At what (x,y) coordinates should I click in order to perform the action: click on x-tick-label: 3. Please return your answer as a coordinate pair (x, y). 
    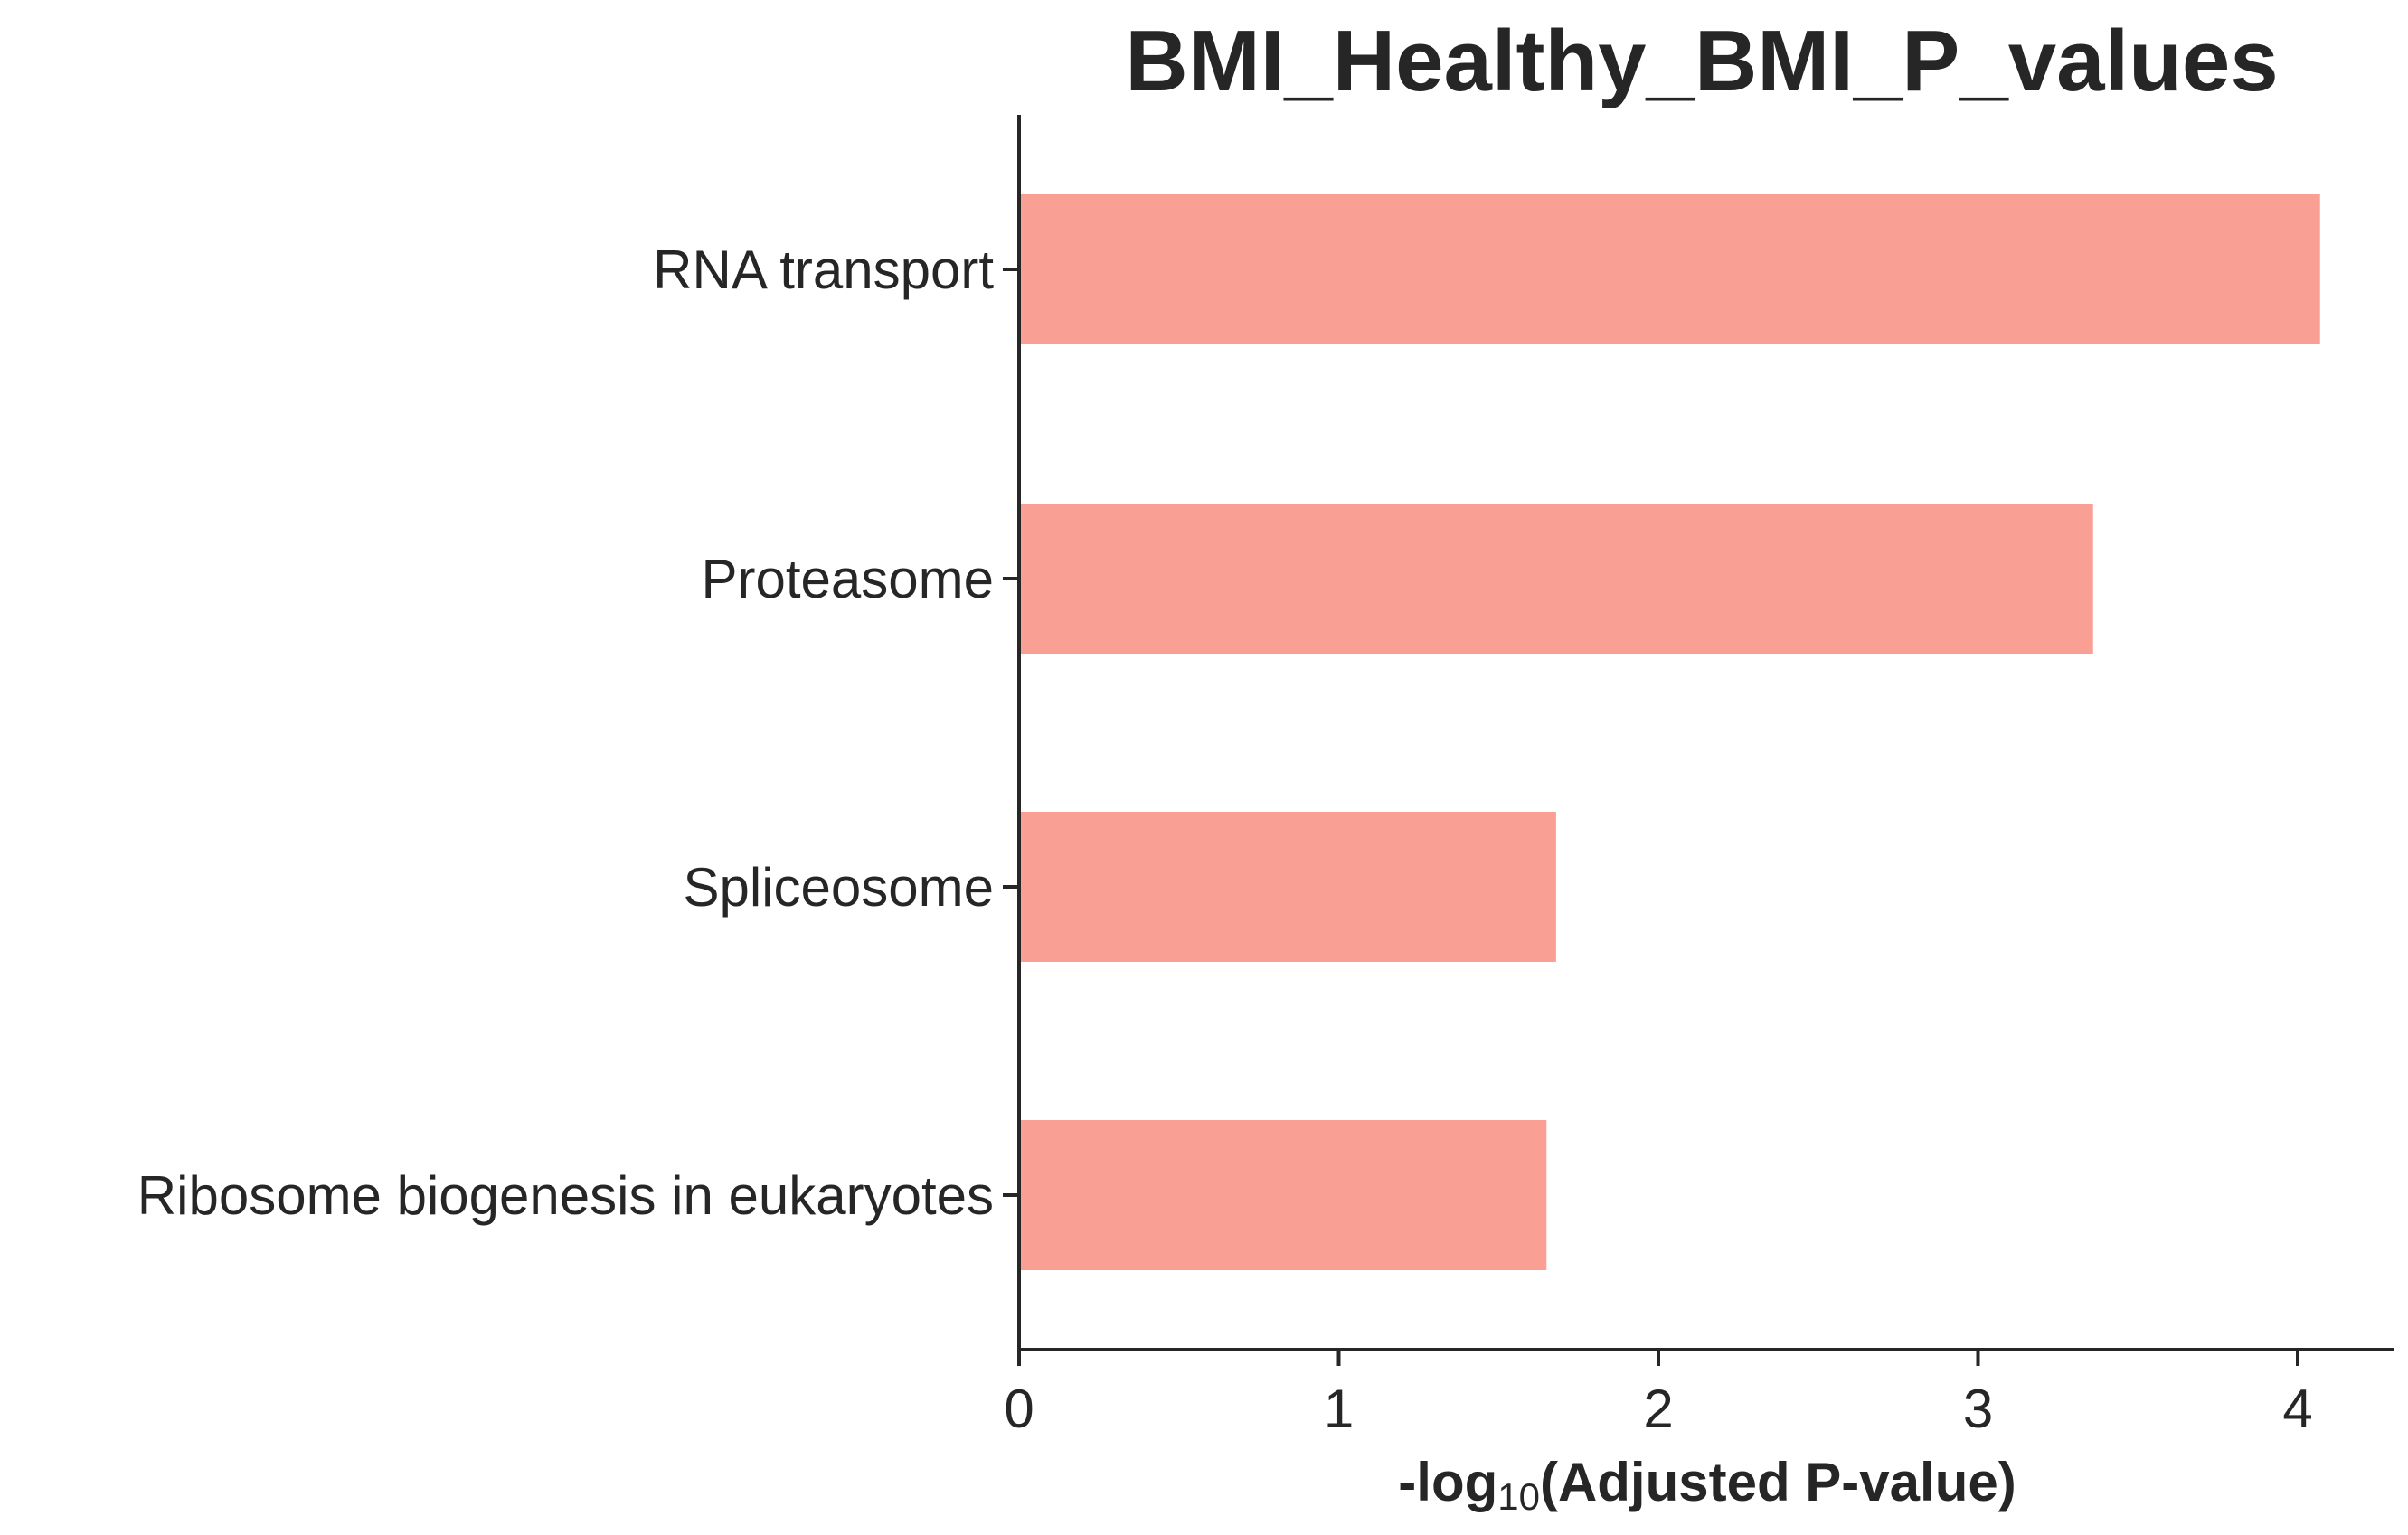
    Looking at the image, I should click on (1978, 1409).